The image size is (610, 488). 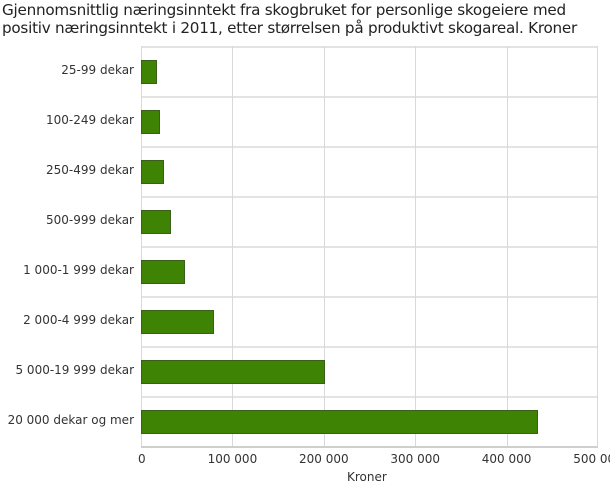 What do you see at coordinates (74, 370) in the screenshot?
I see `category-label: 5 000-19 999 dekar` at bounding box center [74, 370].